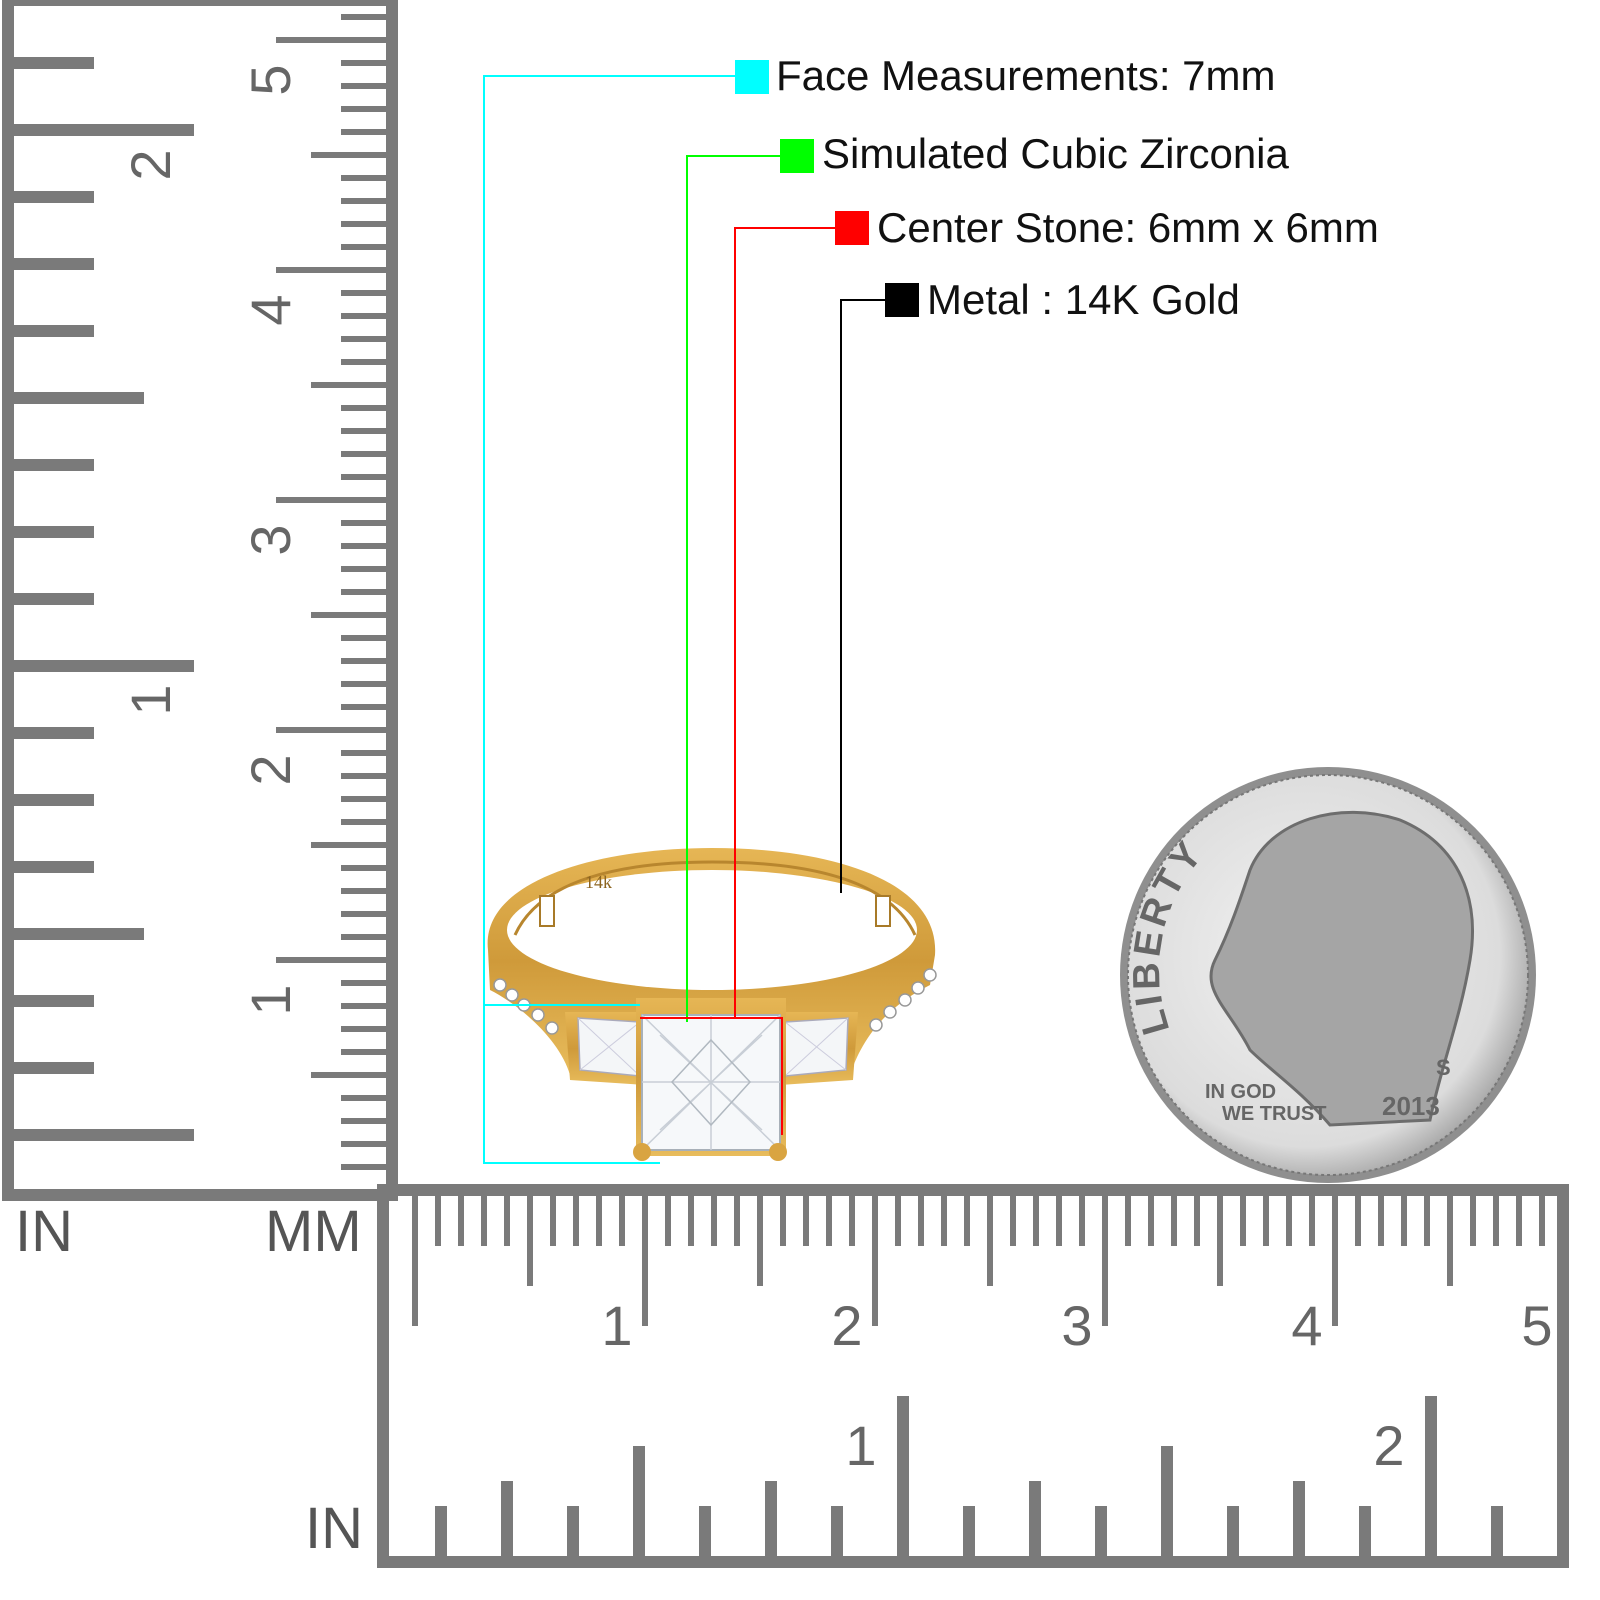 The width and height of the screenshot is (1600, 1600). Describe the element at coordinates (1274, 1114) in the screenshot. I see `coin-motto-2: WE TRUST` at that location.